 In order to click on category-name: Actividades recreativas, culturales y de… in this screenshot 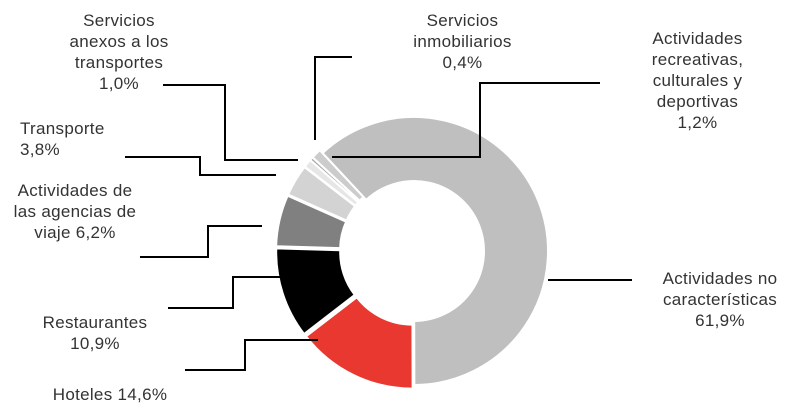, I will do `click(697, 70)`.